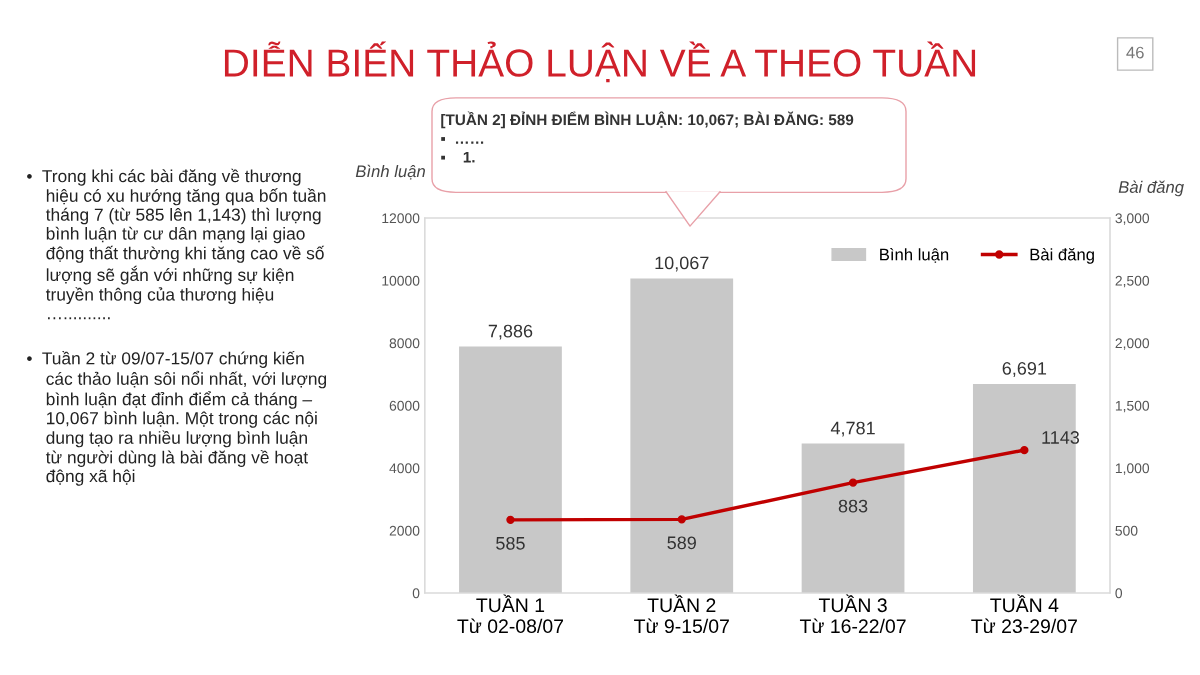 This screenshot has height=675, width=1200. I want to click on y-tick-label: 8000, so click(404, 343).